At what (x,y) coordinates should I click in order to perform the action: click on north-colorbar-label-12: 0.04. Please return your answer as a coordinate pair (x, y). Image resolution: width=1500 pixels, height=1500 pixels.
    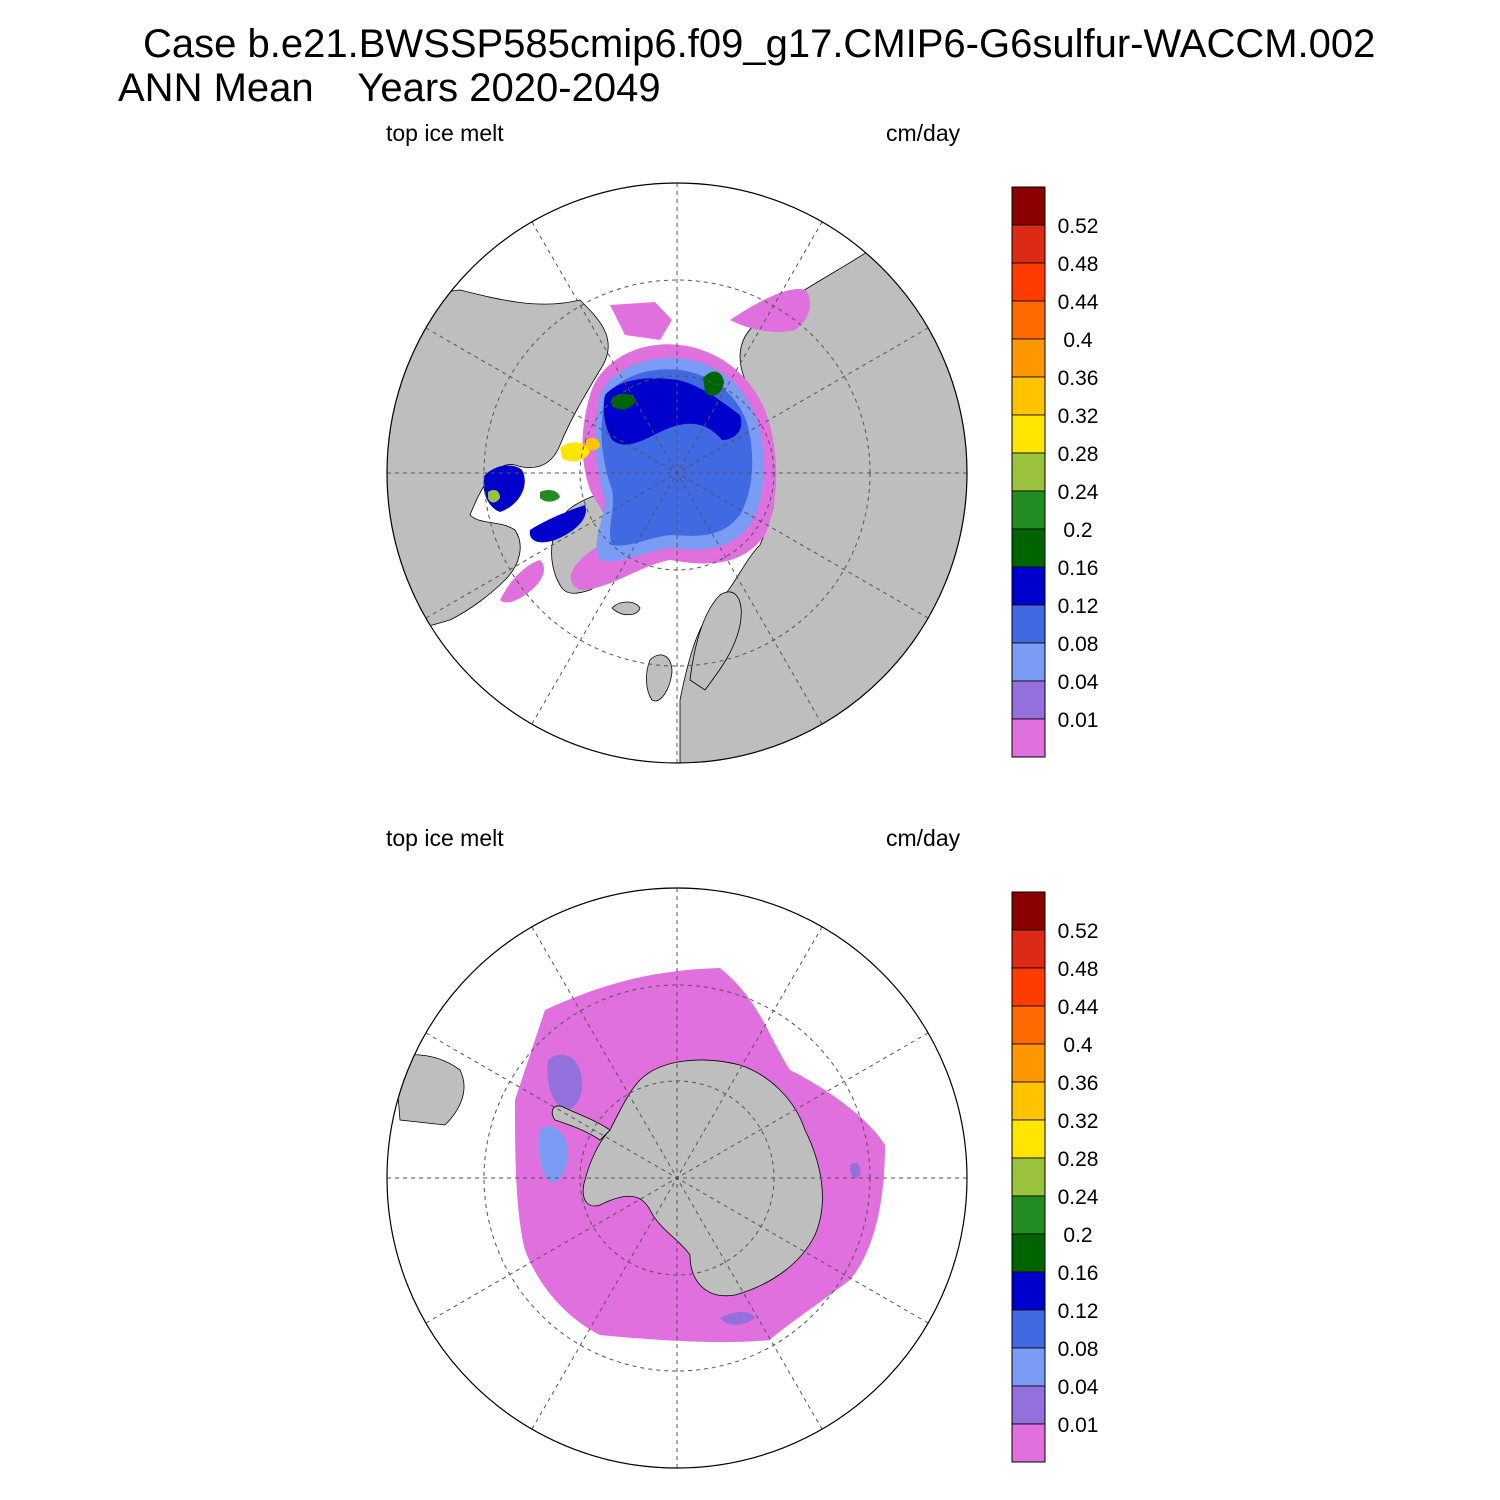
    Looking at the image, I should click on (1078, 682).